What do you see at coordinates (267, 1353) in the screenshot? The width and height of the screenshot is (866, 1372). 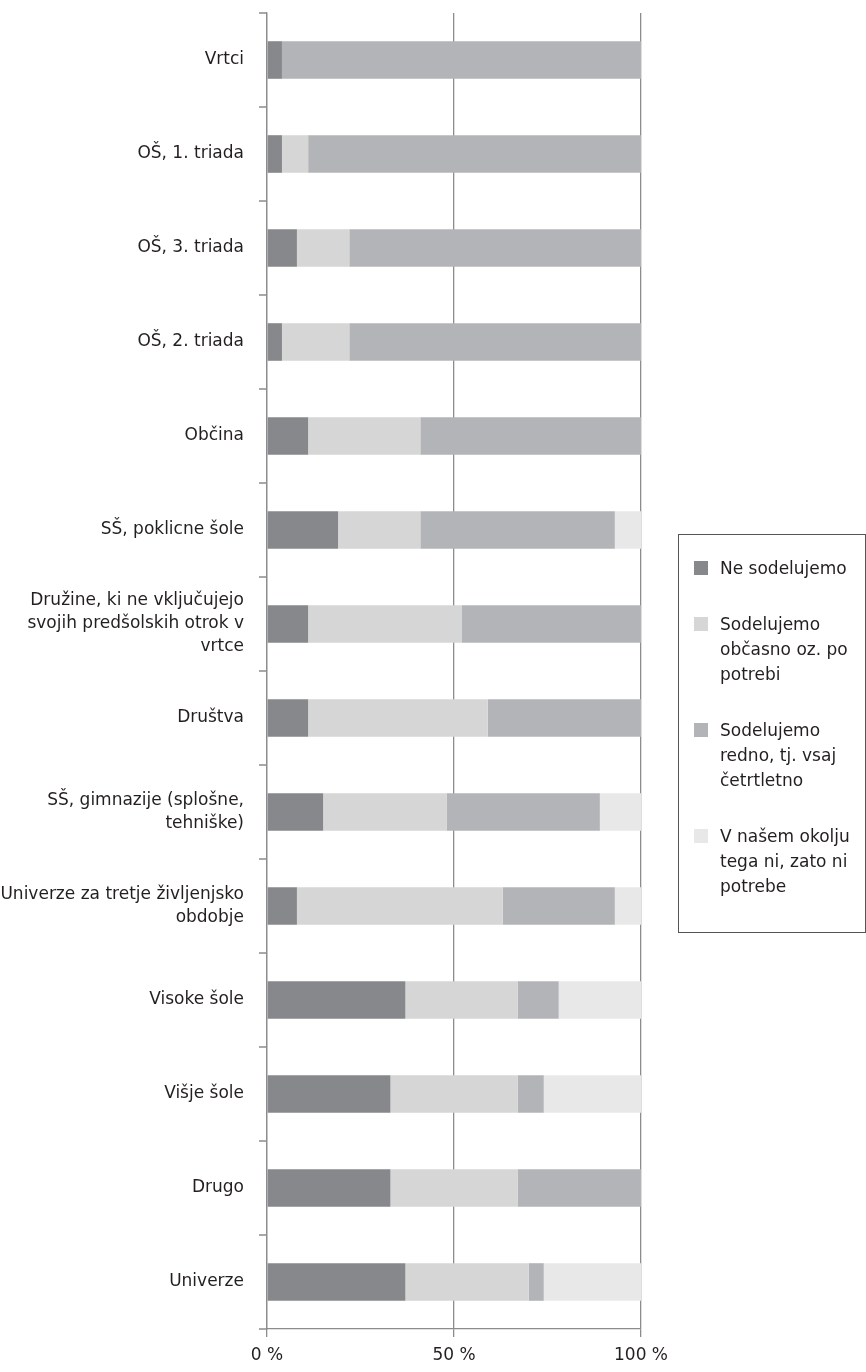 I see `x-tick-label: 0 %` at bounding box center [267, 1353].